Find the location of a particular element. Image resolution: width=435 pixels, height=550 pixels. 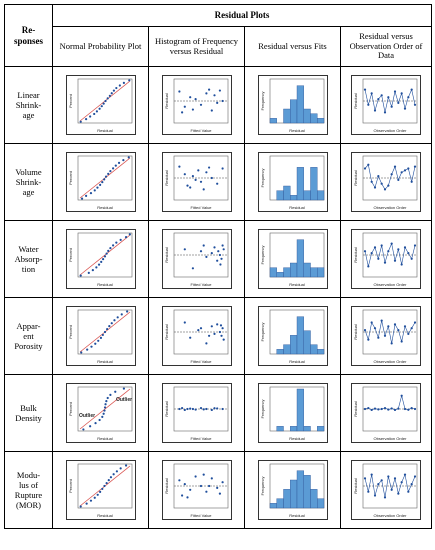

plot-cell: Residual Observation Order is located at coordinates (386, 182).